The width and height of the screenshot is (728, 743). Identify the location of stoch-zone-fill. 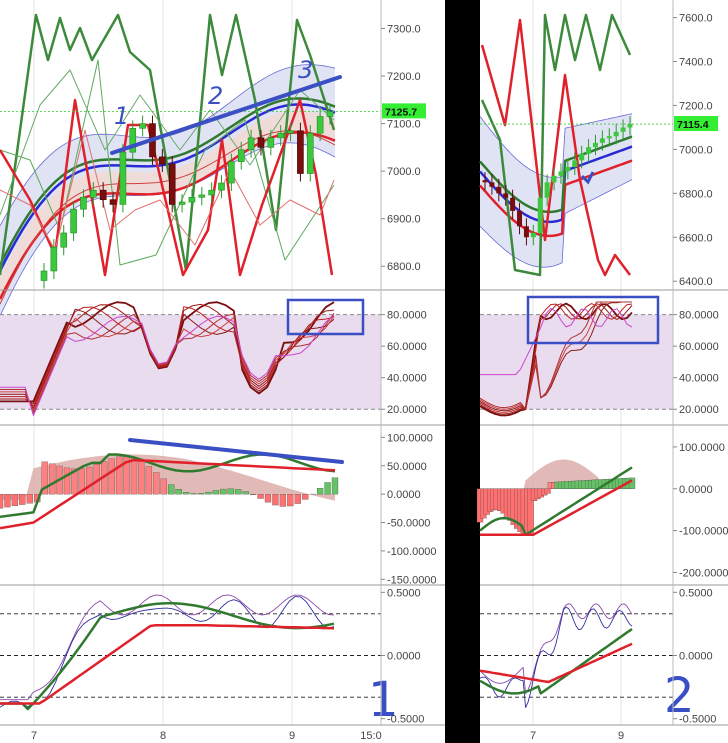
(190, 362).